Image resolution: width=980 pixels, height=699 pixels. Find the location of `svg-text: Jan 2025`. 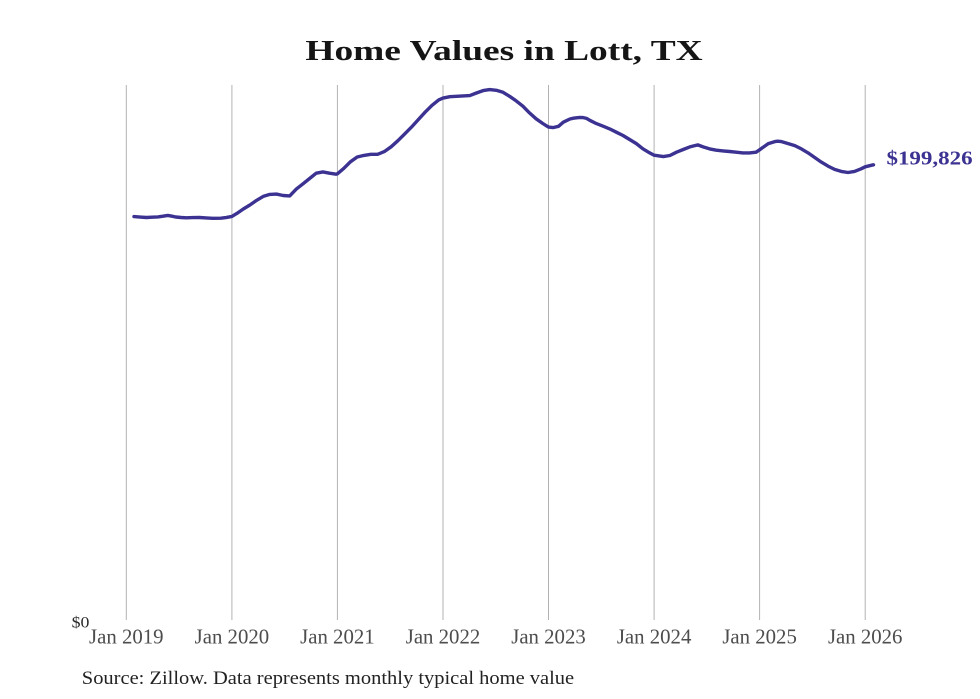

svg-text: Jan 2025 is located at coordinates (759, 637).